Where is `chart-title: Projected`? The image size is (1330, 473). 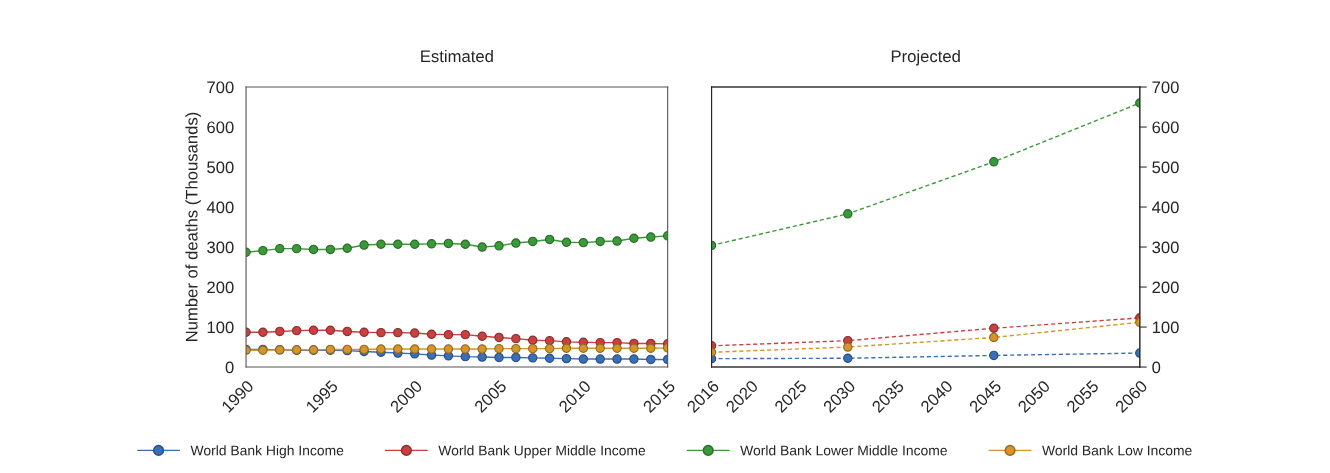 chart-title: Projected is located at coordinates (925, 57).